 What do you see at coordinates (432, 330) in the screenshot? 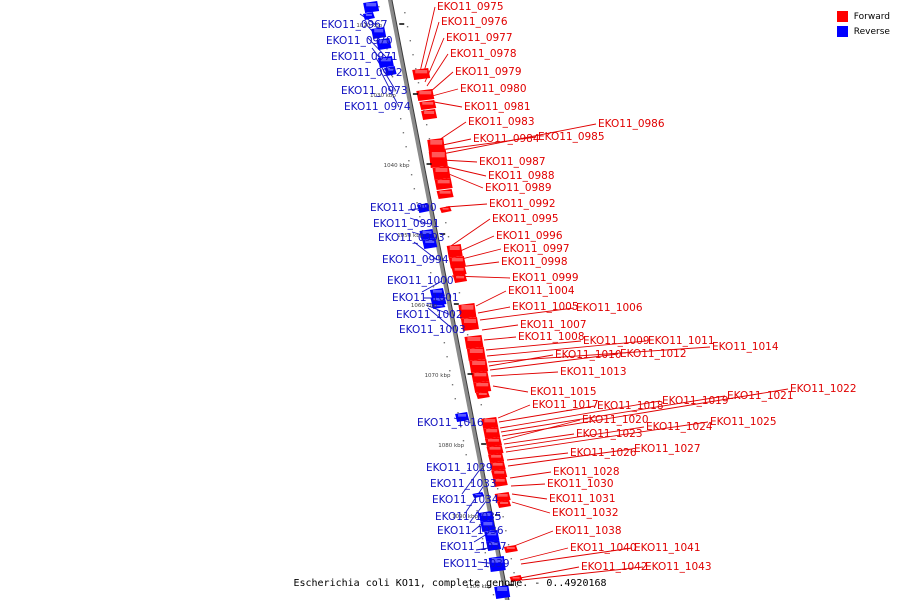
I see `reverse-gene-label: EKO11_1003` at bounding box center [432, 330].